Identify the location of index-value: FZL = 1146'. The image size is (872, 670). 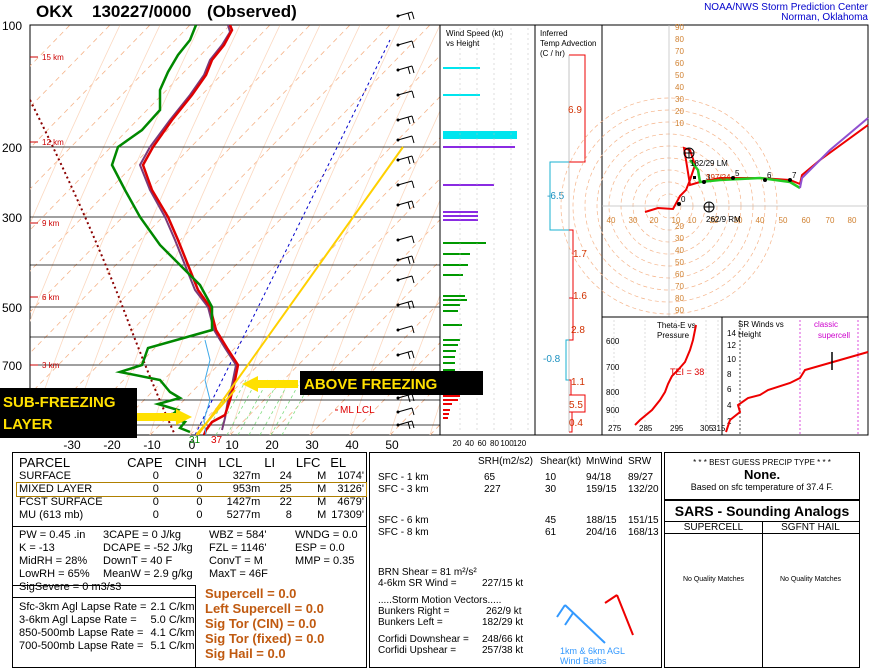
(238, 548).